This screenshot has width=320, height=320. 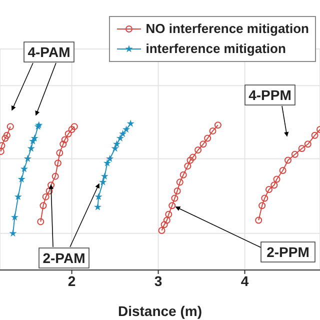 What do you see at coordinates (72, 280) in the screenshot?
I see `x-tick-label: 2` at bounding box center [72, 280].